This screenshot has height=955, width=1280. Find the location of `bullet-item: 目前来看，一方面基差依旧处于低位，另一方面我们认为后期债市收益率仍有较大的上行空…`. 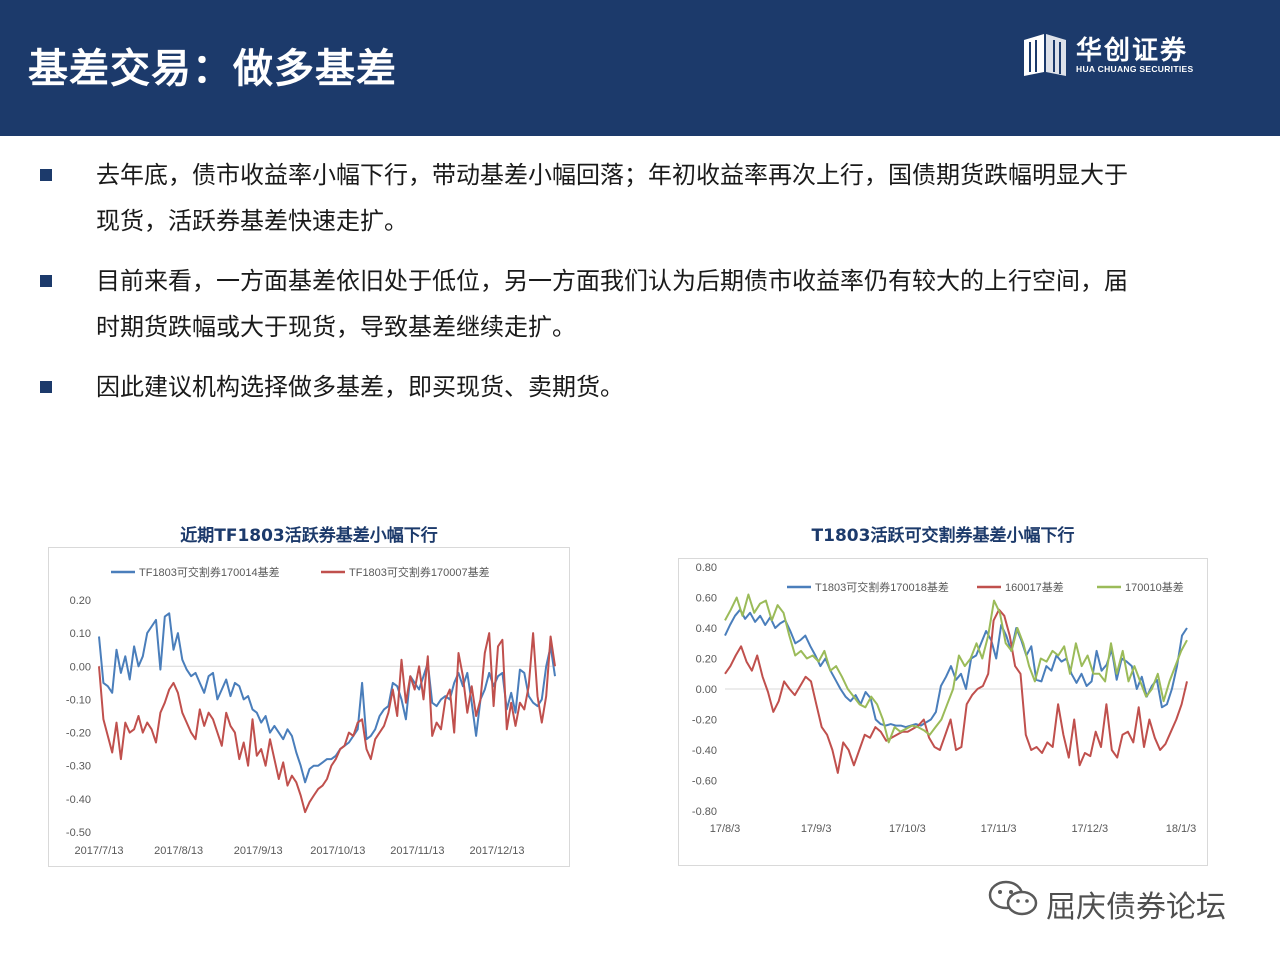

bullet-item: 目前来看，一方面基差依旧处于低位，另一方面我们认为后期债市收益率仍有较大的上行空… is located at coordinates (595, 304).